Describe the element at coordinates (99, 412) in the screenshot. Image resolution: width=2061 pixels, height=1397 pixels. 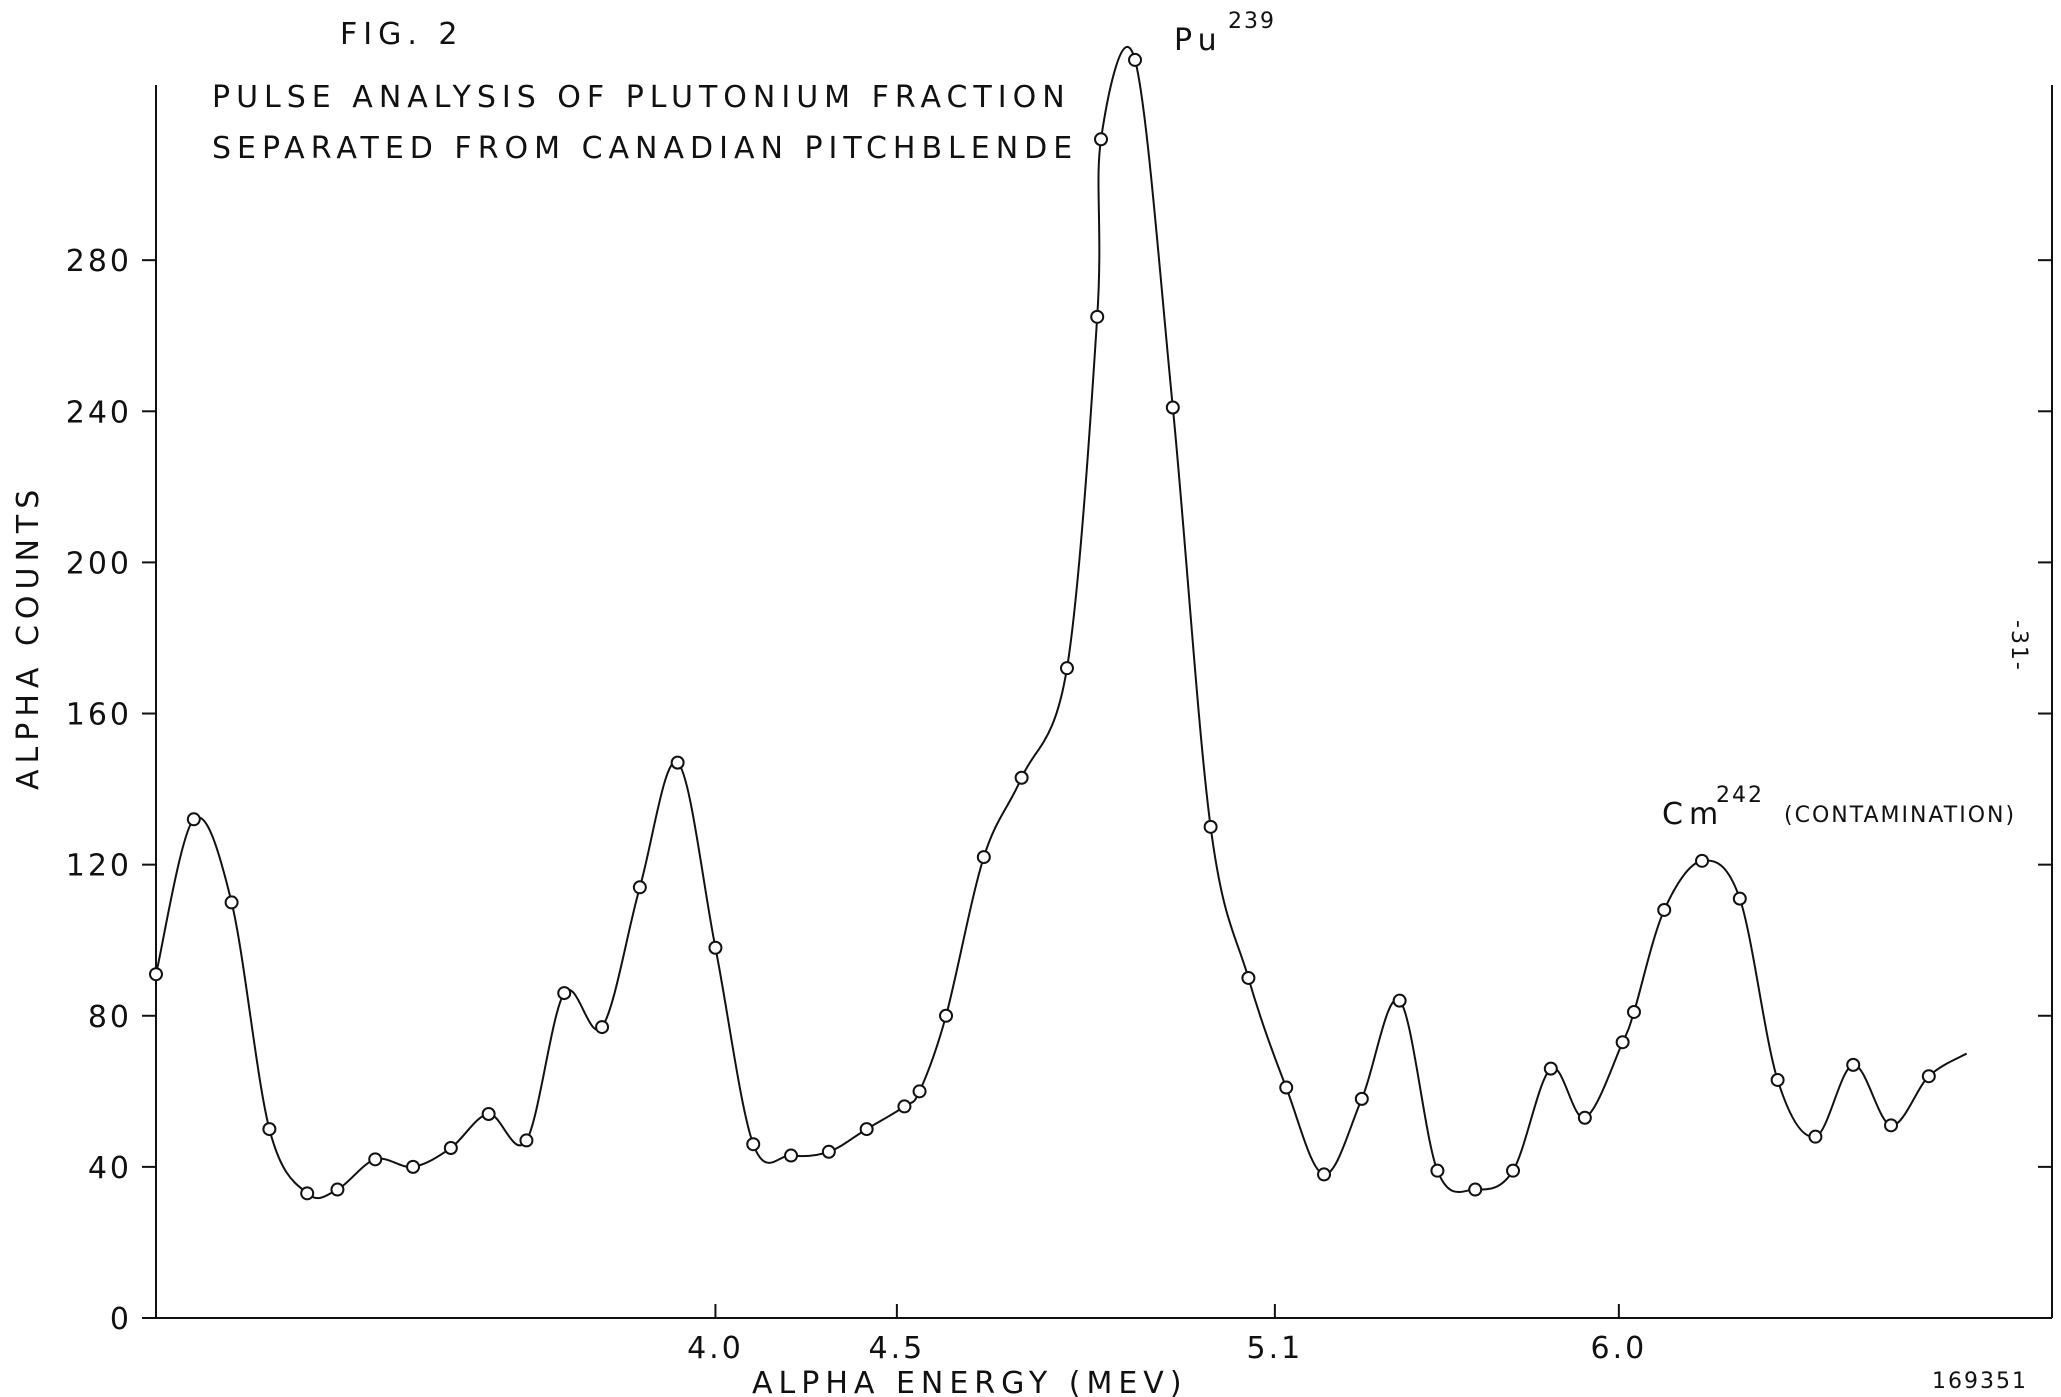
I see `y-tick-label: 240` at that location.